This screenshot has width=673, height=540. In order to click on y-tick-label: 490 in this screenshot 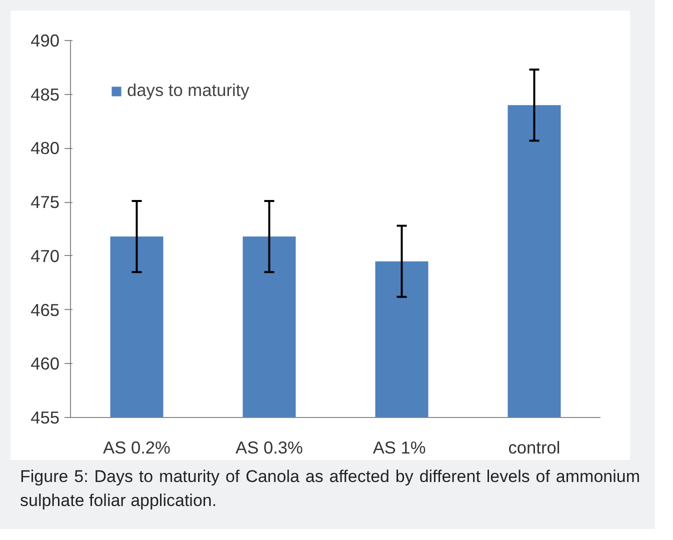, I will do `click(45, 40)`.